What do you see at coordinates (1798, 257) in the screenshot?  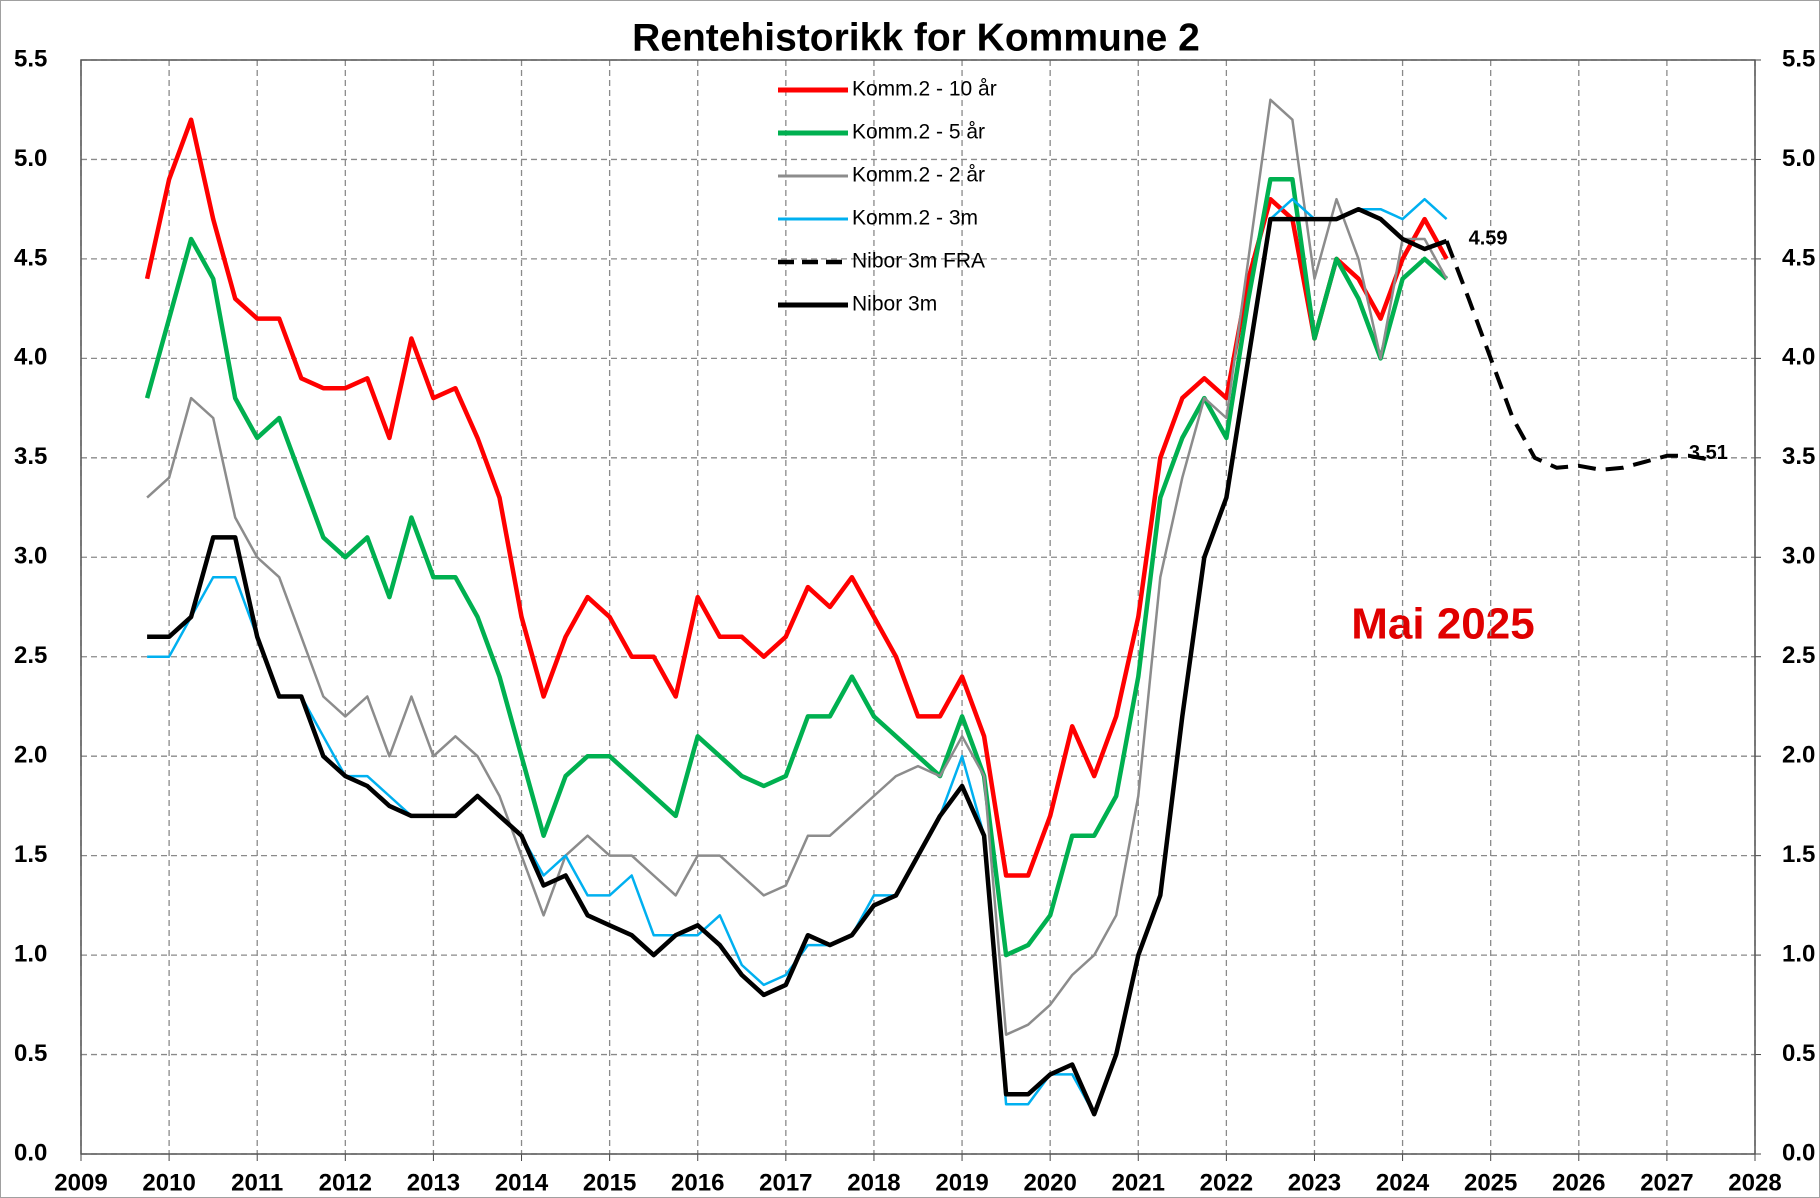 I see `y2-tick-label: 4.5` at bounding box center [1798, 257].